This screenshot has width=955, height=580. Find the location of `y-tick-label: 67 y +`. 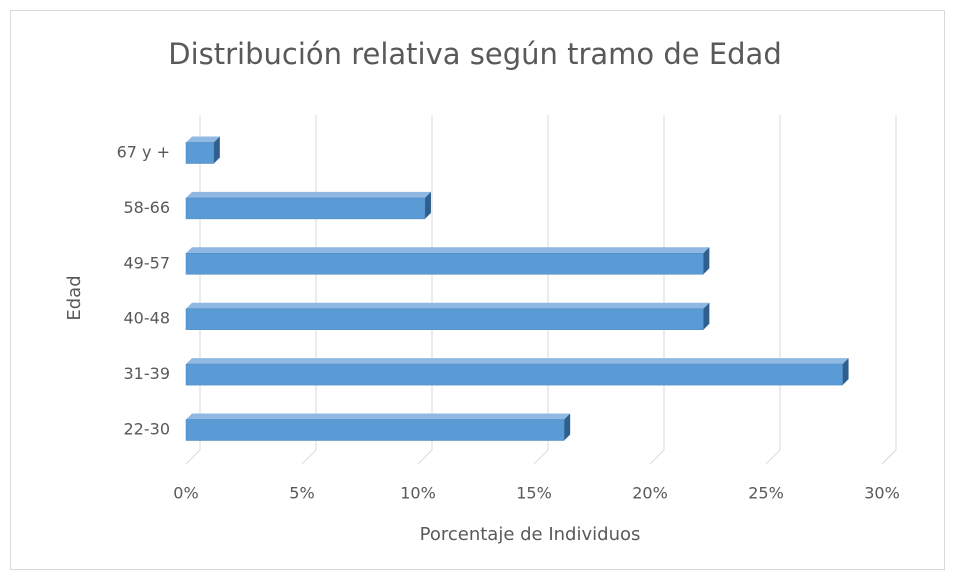

y-tick-label: 67 y + is located at coordinates (143, 152).